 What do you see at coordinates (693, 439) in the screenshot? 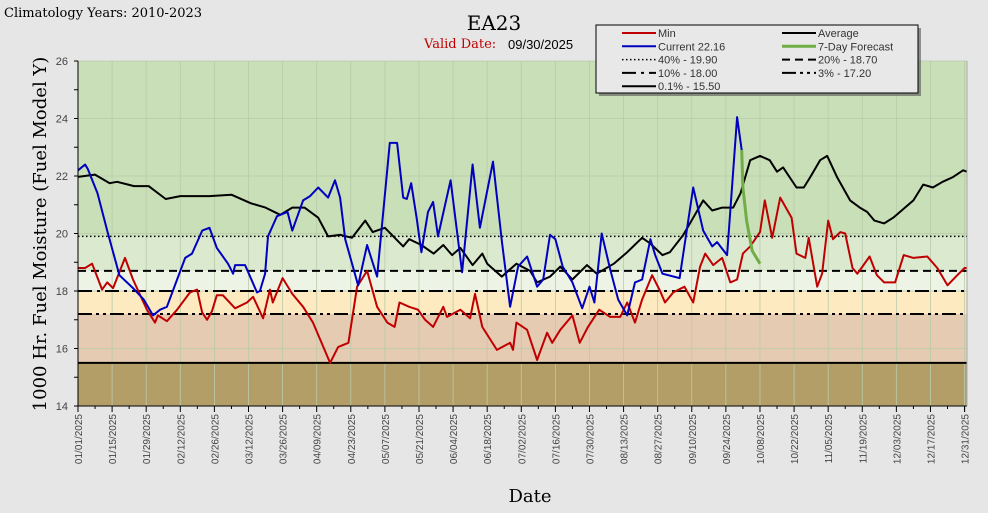
I see `x-tick-label: 09/10/2025` at bounding box center [693, 439].